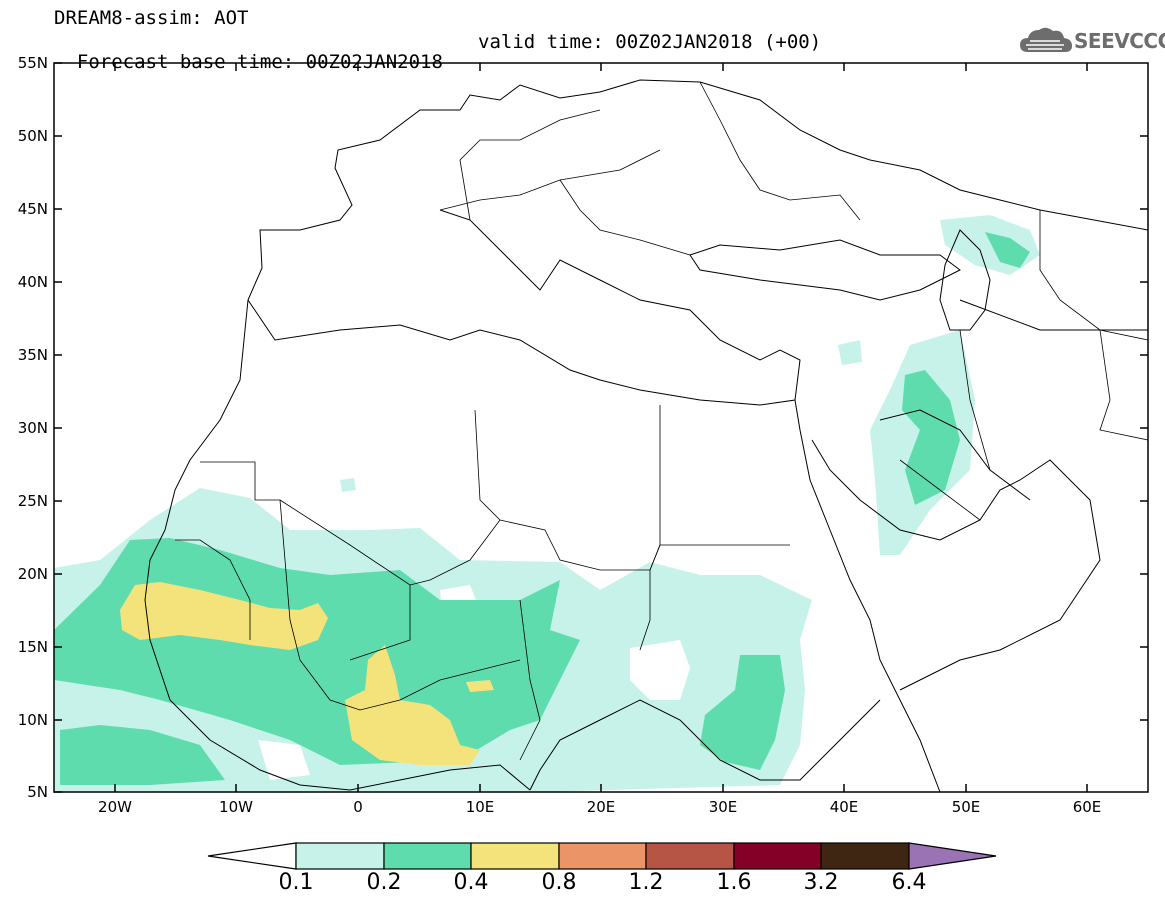 The height and width of the screenshot is (905, 1165). I want to click on colorbar-label-0-1: 0.1, so click(296, 882).